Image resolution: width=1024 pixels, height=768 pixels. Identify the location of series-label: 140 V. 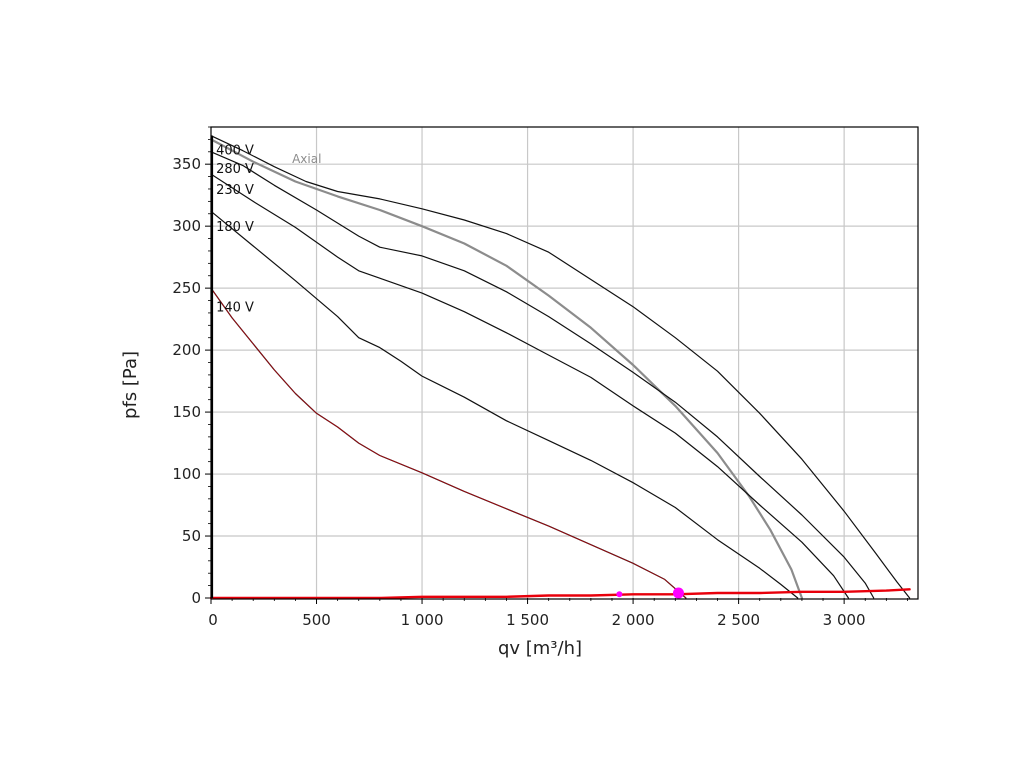
(235, 308).